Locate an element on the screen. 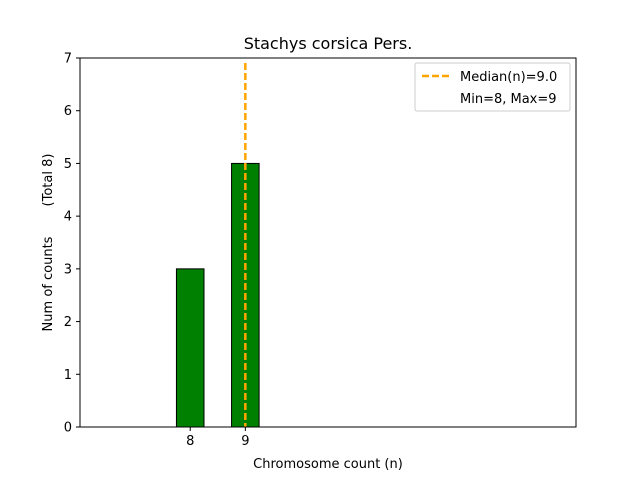 This screenshot has height=480, width=640. y-tick-label: 5 is located at coordinates (68, 164).